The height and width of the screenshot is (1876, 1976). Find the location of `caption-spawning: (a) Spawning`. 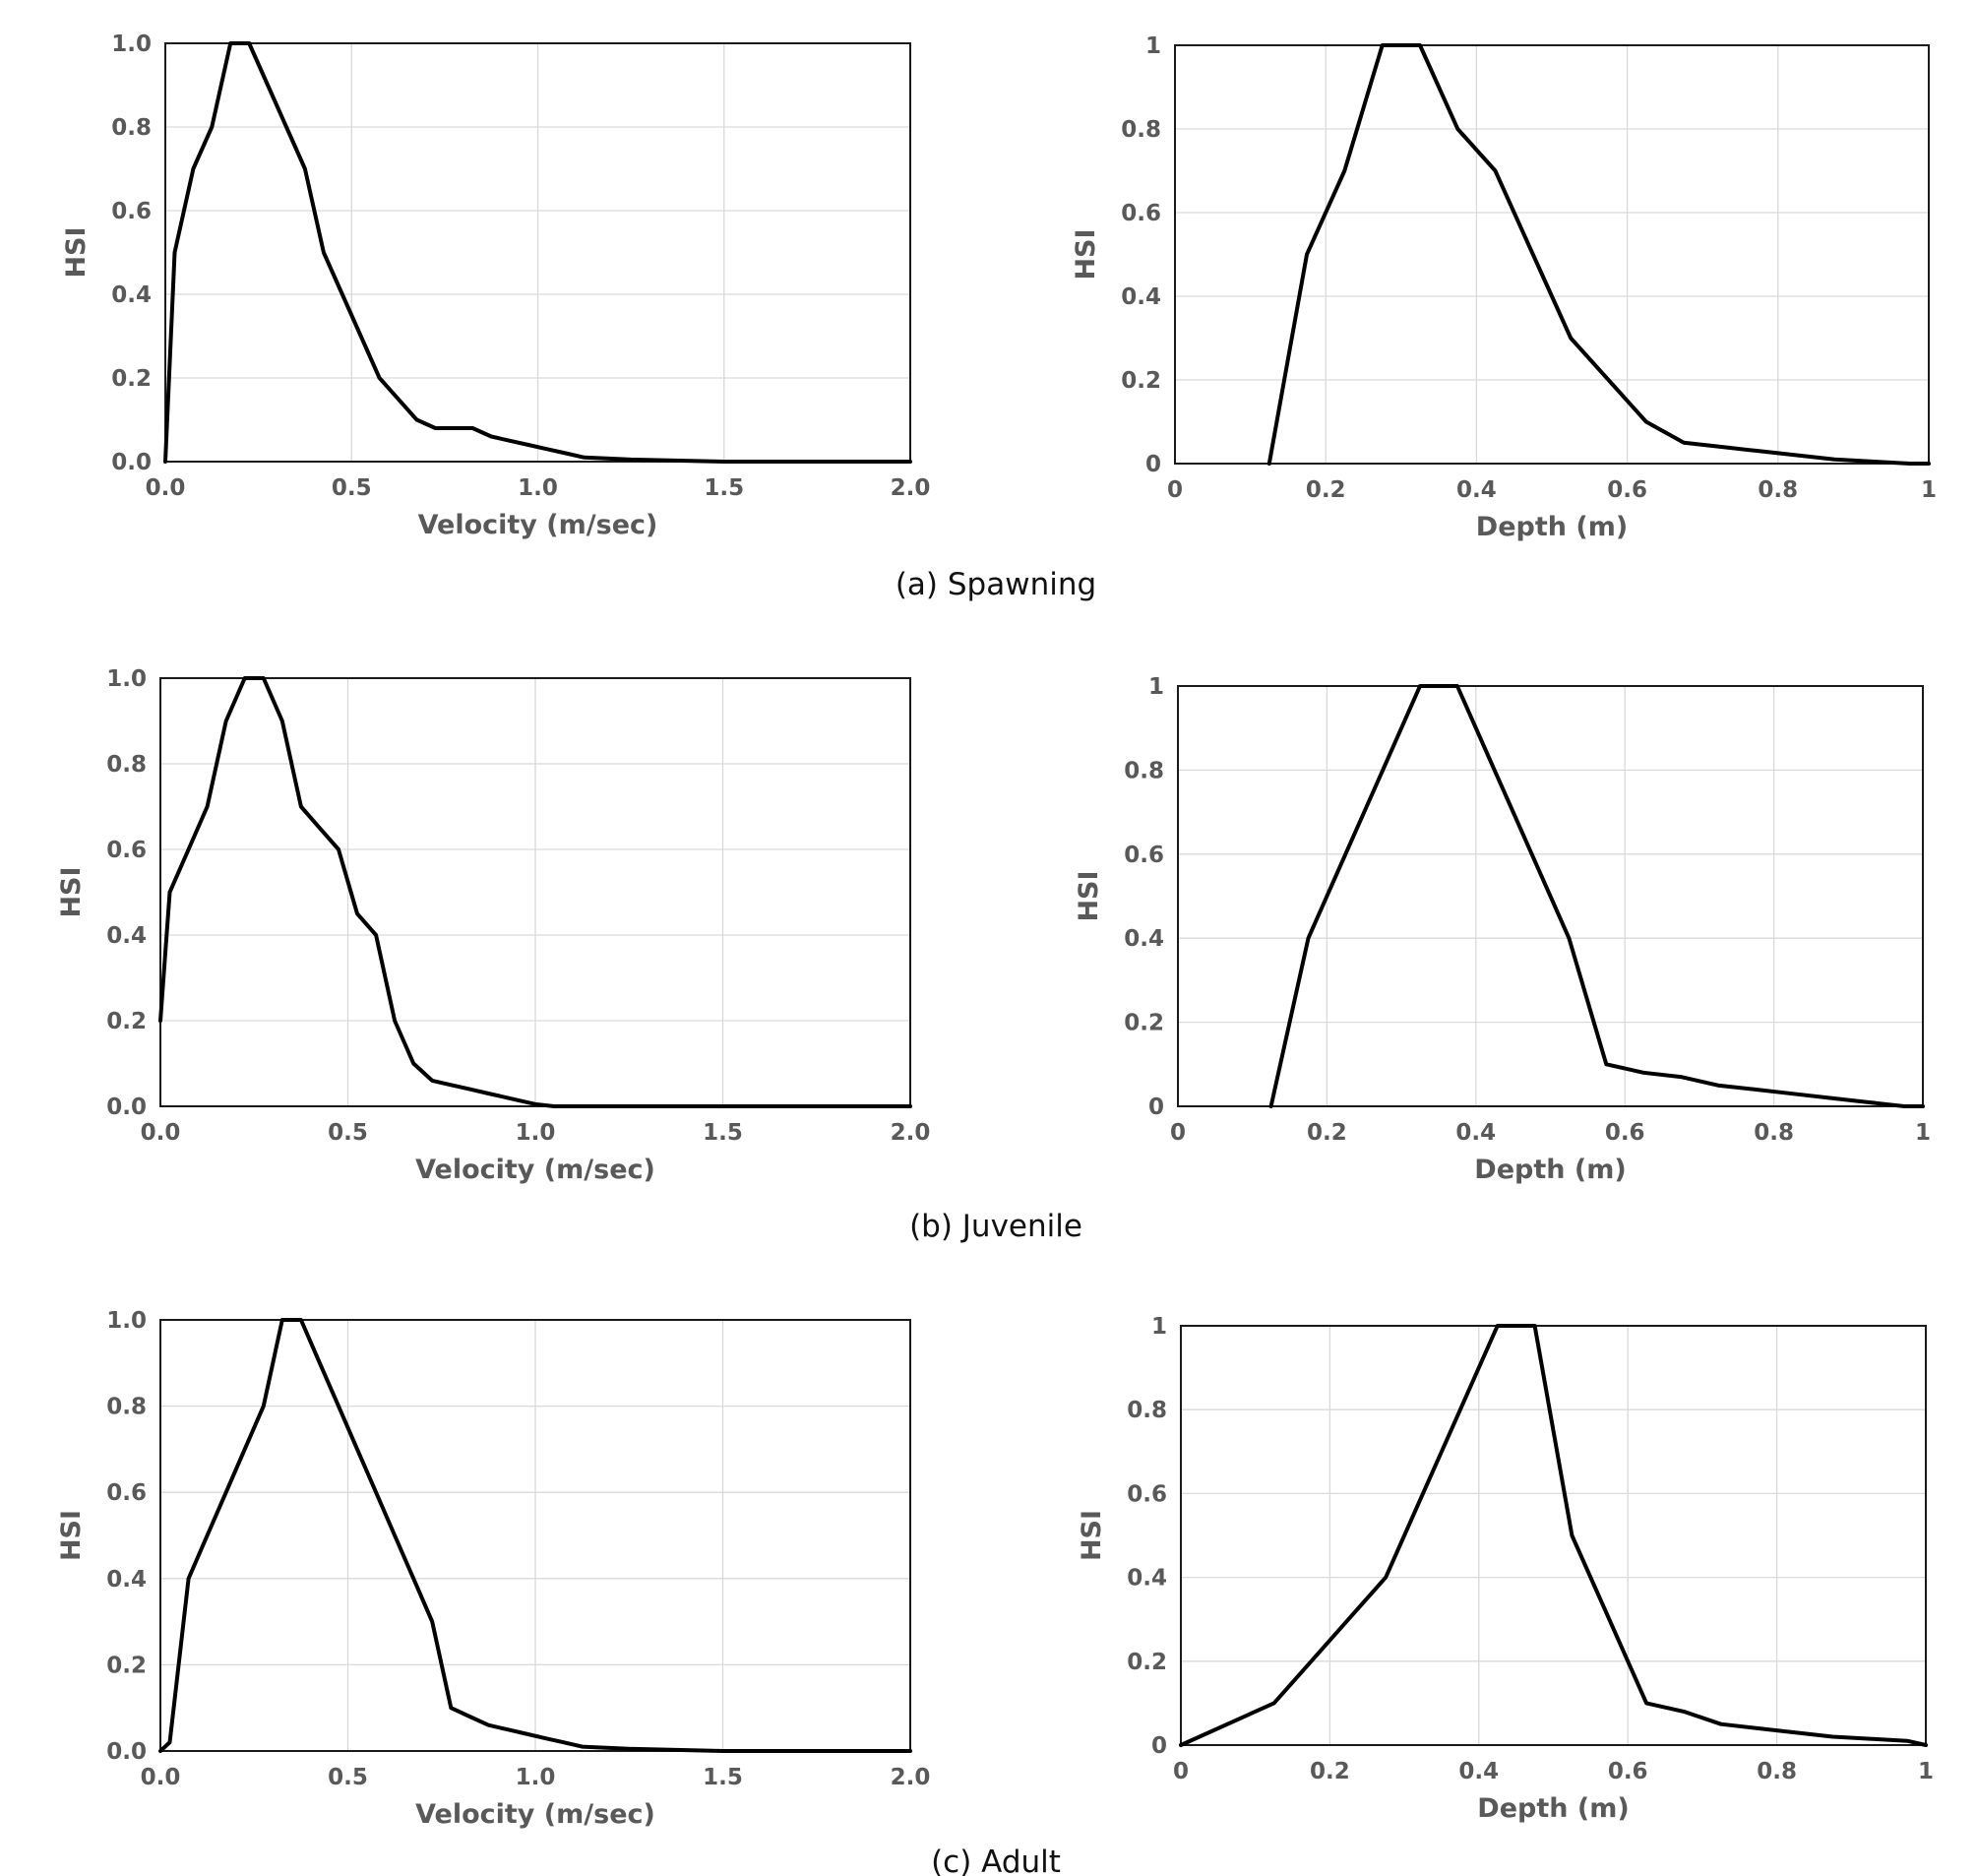

caption-spawning: (a) Spawning is located at coordinates (995, 584).